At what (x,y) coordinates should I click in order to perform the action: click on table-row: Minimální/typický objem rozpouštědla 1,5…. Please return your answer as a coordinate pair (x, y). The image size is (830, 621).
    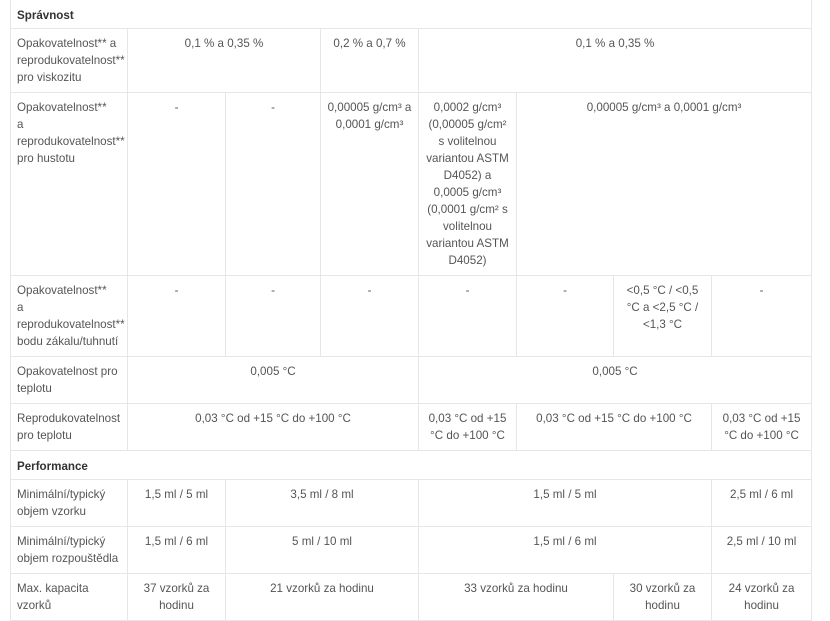
    Looking at the image, I should click on (411, 550).